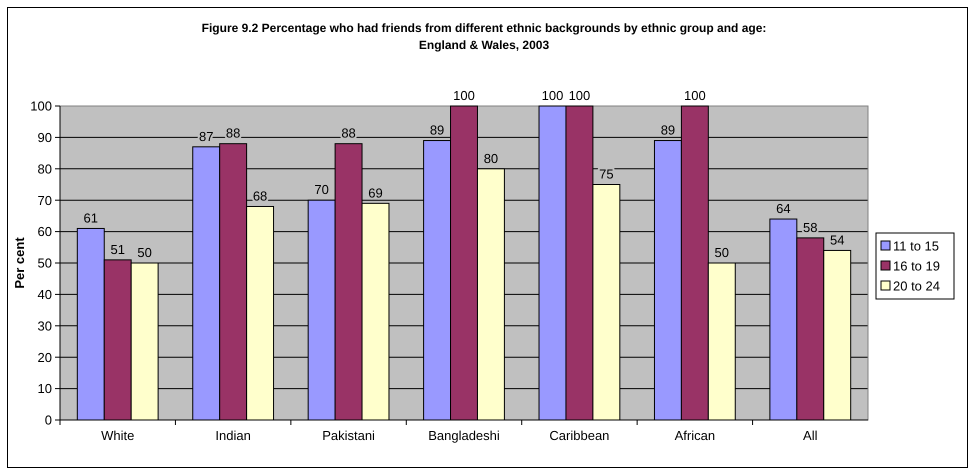 Image resolution: width=976 pixels, height=473 pixels. I want to click on y-axis-title: Per cent, so click(19, 262).